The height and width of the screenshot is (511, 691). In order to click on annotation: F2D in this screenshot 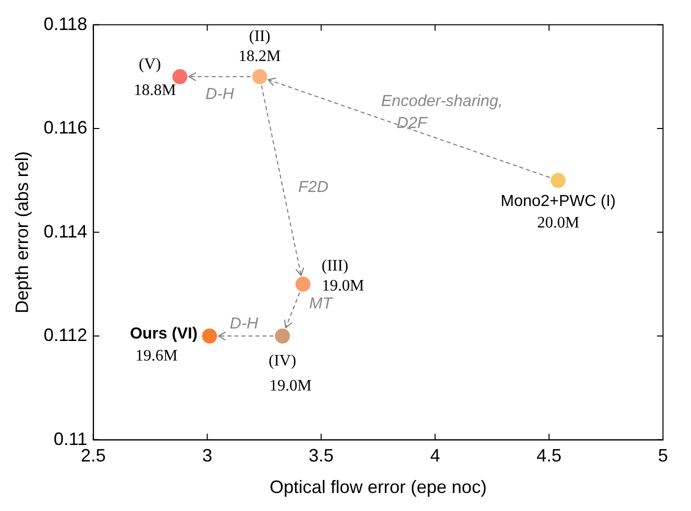, I will do `click(313, 187)`.